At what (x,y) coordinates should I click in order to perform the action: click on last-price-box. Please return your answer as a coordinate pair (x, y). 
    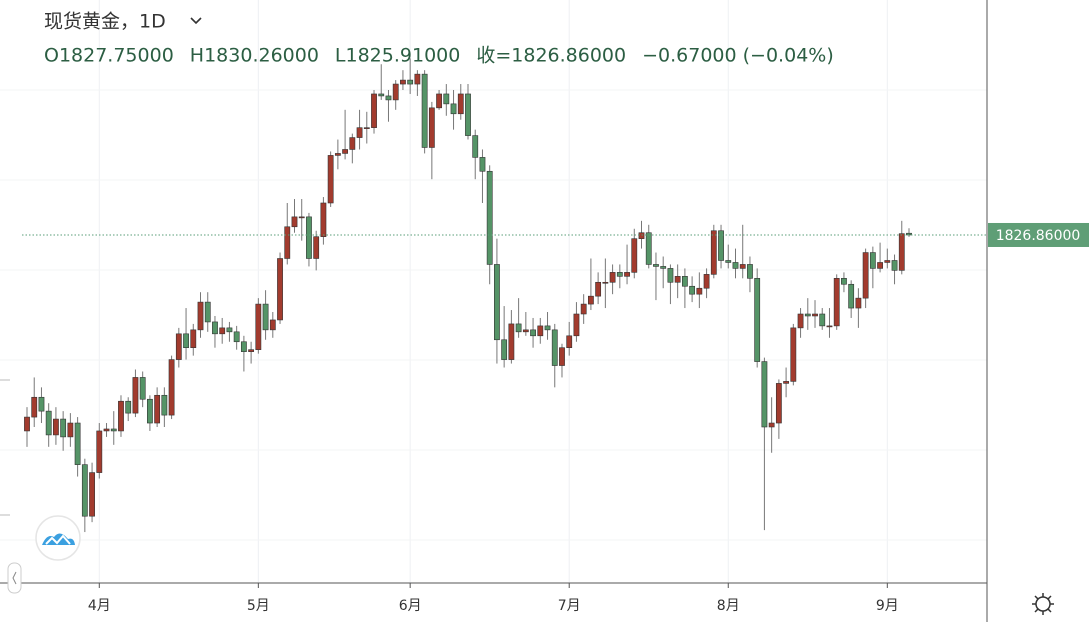
    Looking at the image, I should click on (1038, 234).